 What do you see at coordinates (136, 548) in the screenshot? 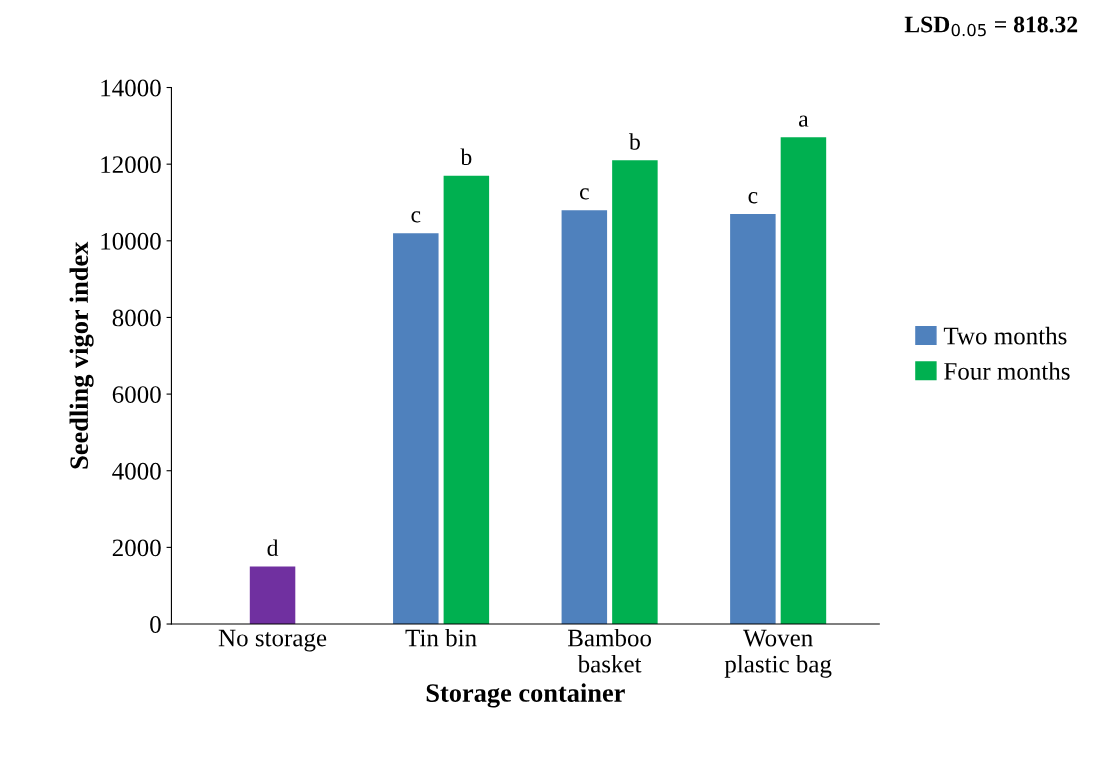
I see `y-tick-label: 2000` at bounding box center [136, 548].